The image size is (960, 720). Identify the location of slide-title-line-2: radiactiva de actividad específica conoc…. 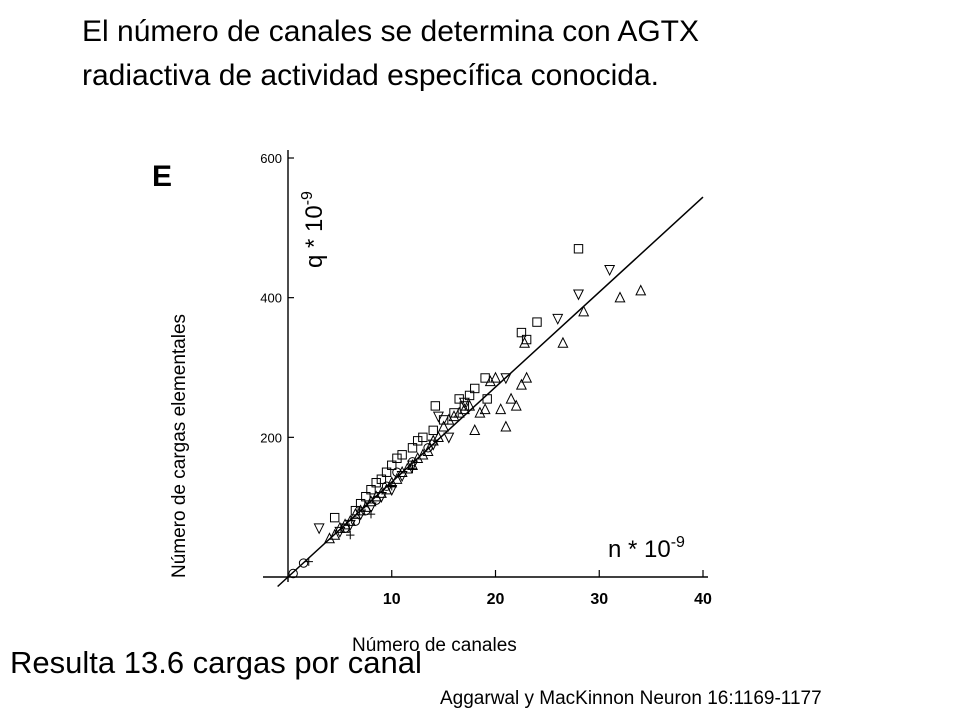
(371, 75).